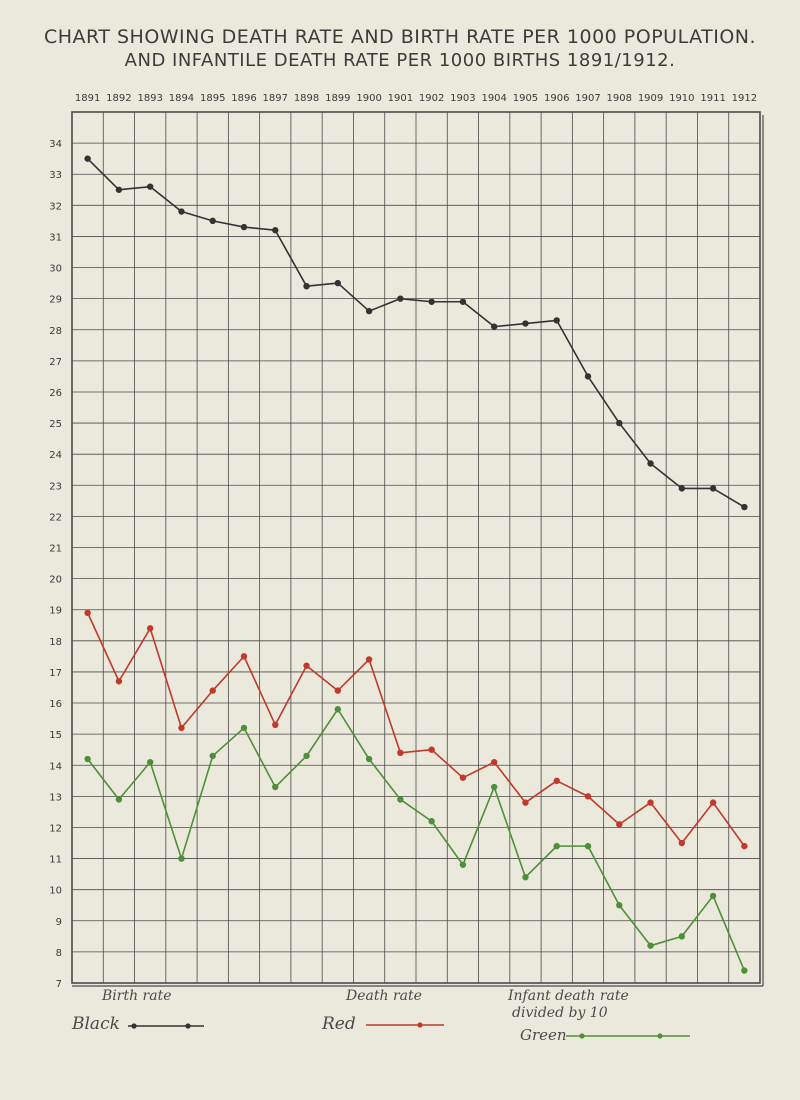 The width and height of the screenshot is (800, 1100). I want to click on y-tick-label: 22, so click(55, 517).